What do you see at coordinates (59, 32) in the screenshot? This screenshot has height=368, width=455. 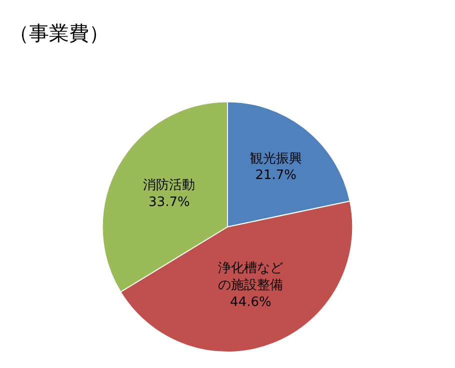 I see `chart-title: （事業費）` at bounding box center [59, 32].